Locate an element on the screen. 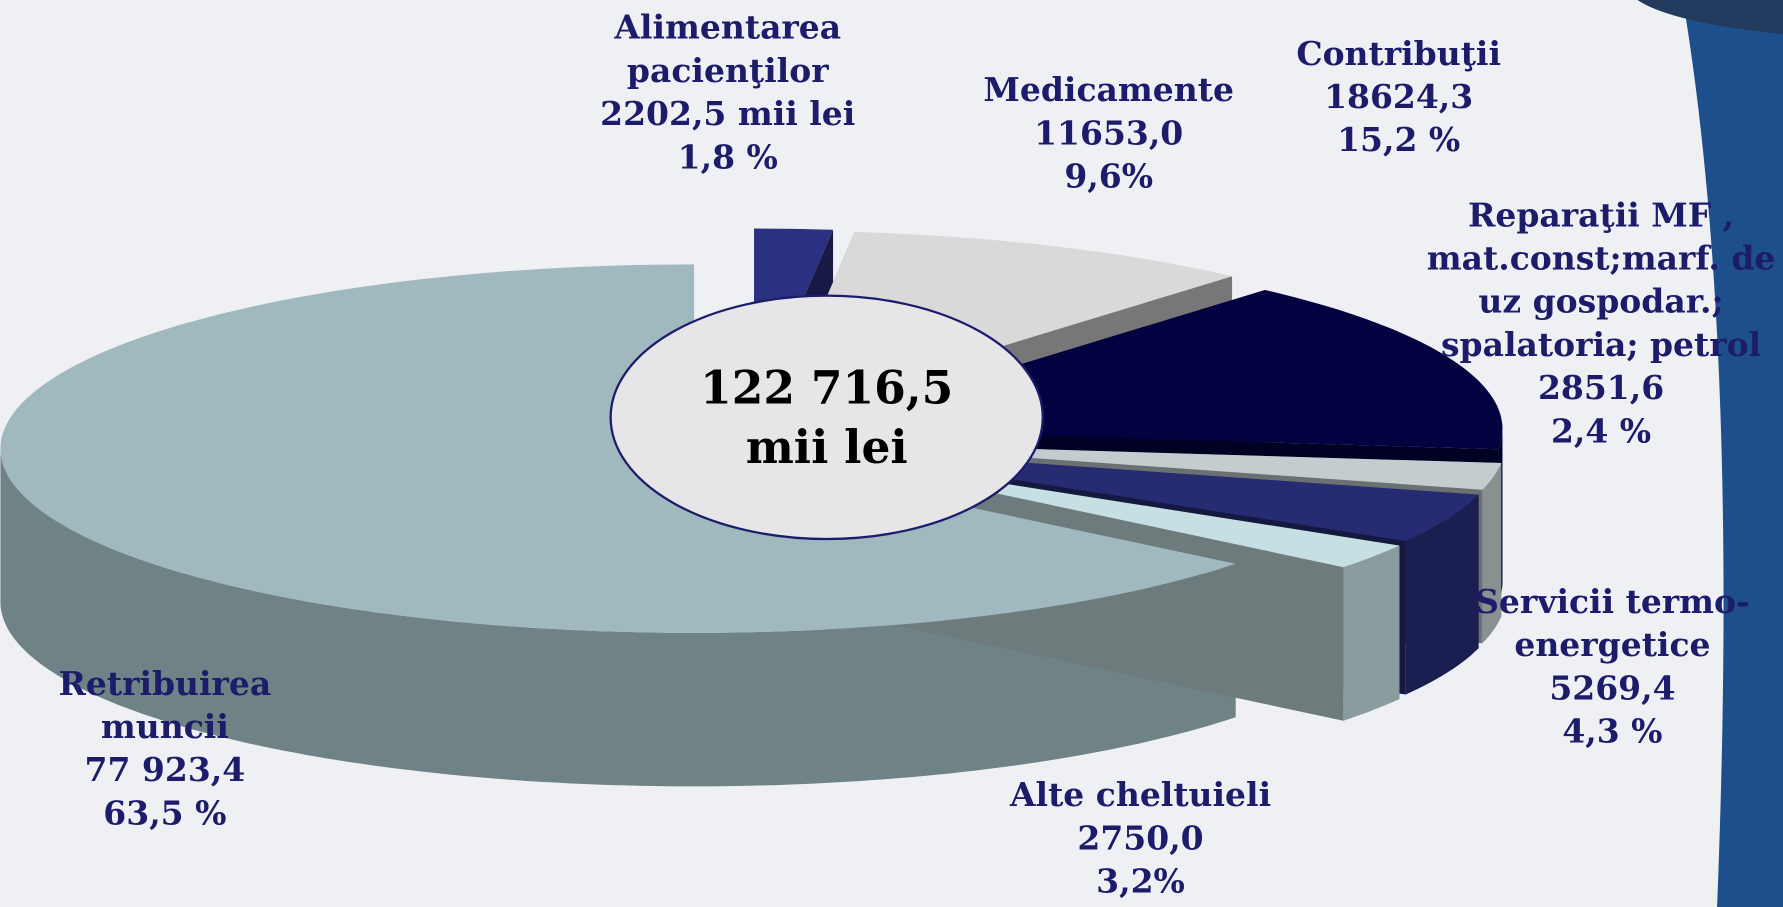  value-label: 2202,5 mii lei is located at coordinates (728, 114).